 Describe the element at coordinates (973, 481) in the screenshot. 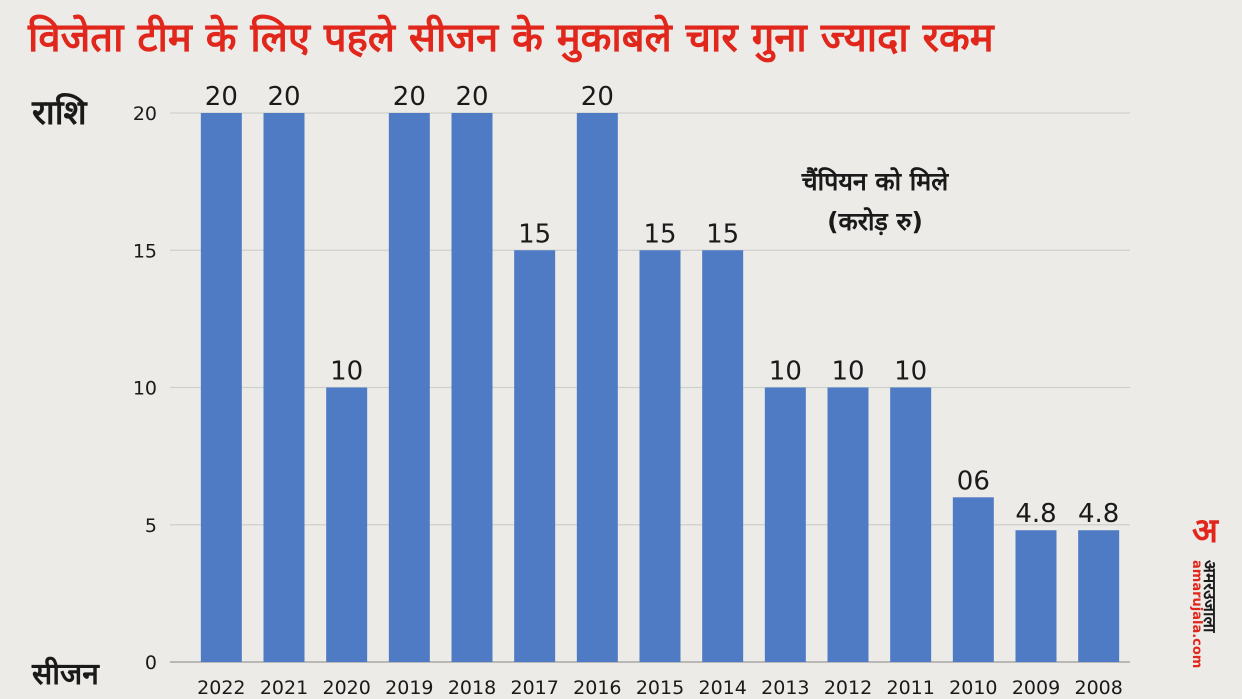

I see `bar-value-label: 06` at that location.